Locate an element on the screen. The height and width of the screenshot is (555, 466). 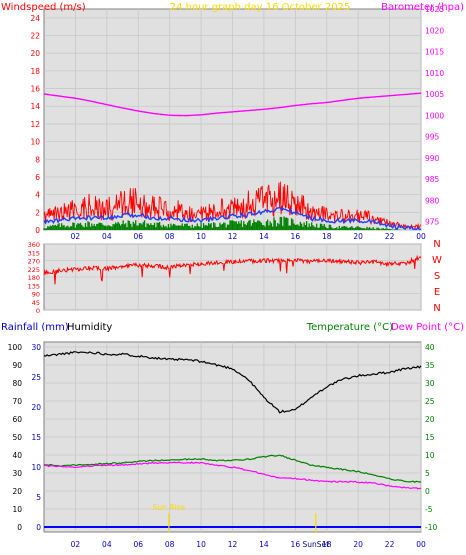
barometer-tick-label: 1025 is located at coordinates (434, 9).